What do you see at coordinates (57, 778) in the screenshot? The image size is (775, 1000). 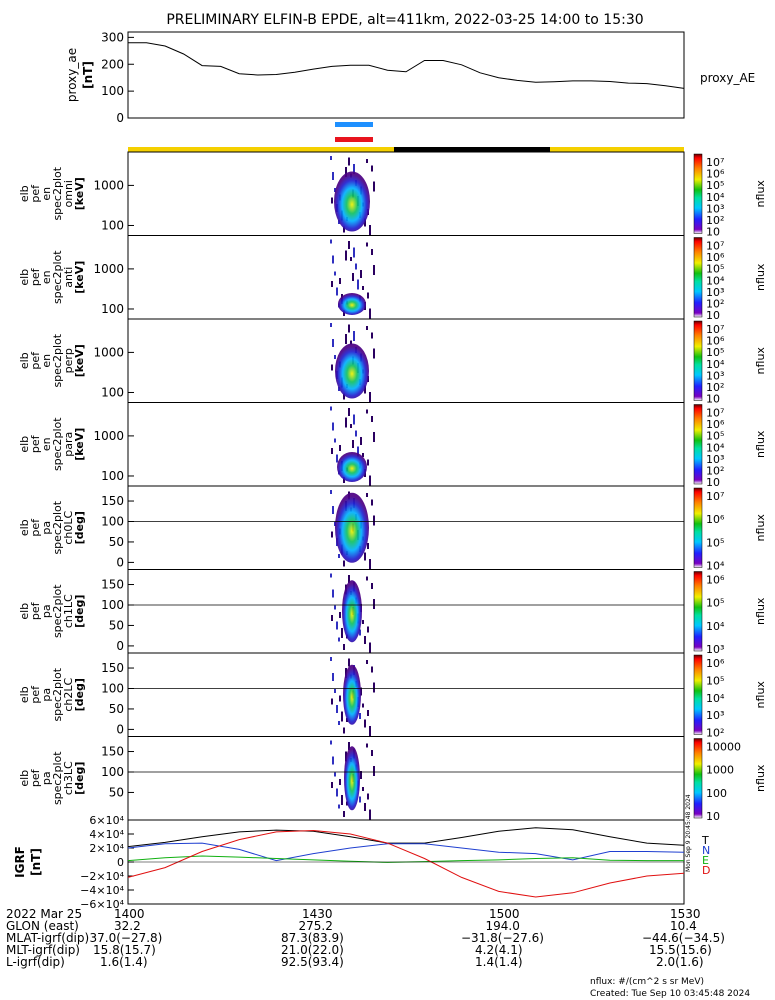 I see `panel-ylabel-line: spec2plot` at bounding box center [57, 778].